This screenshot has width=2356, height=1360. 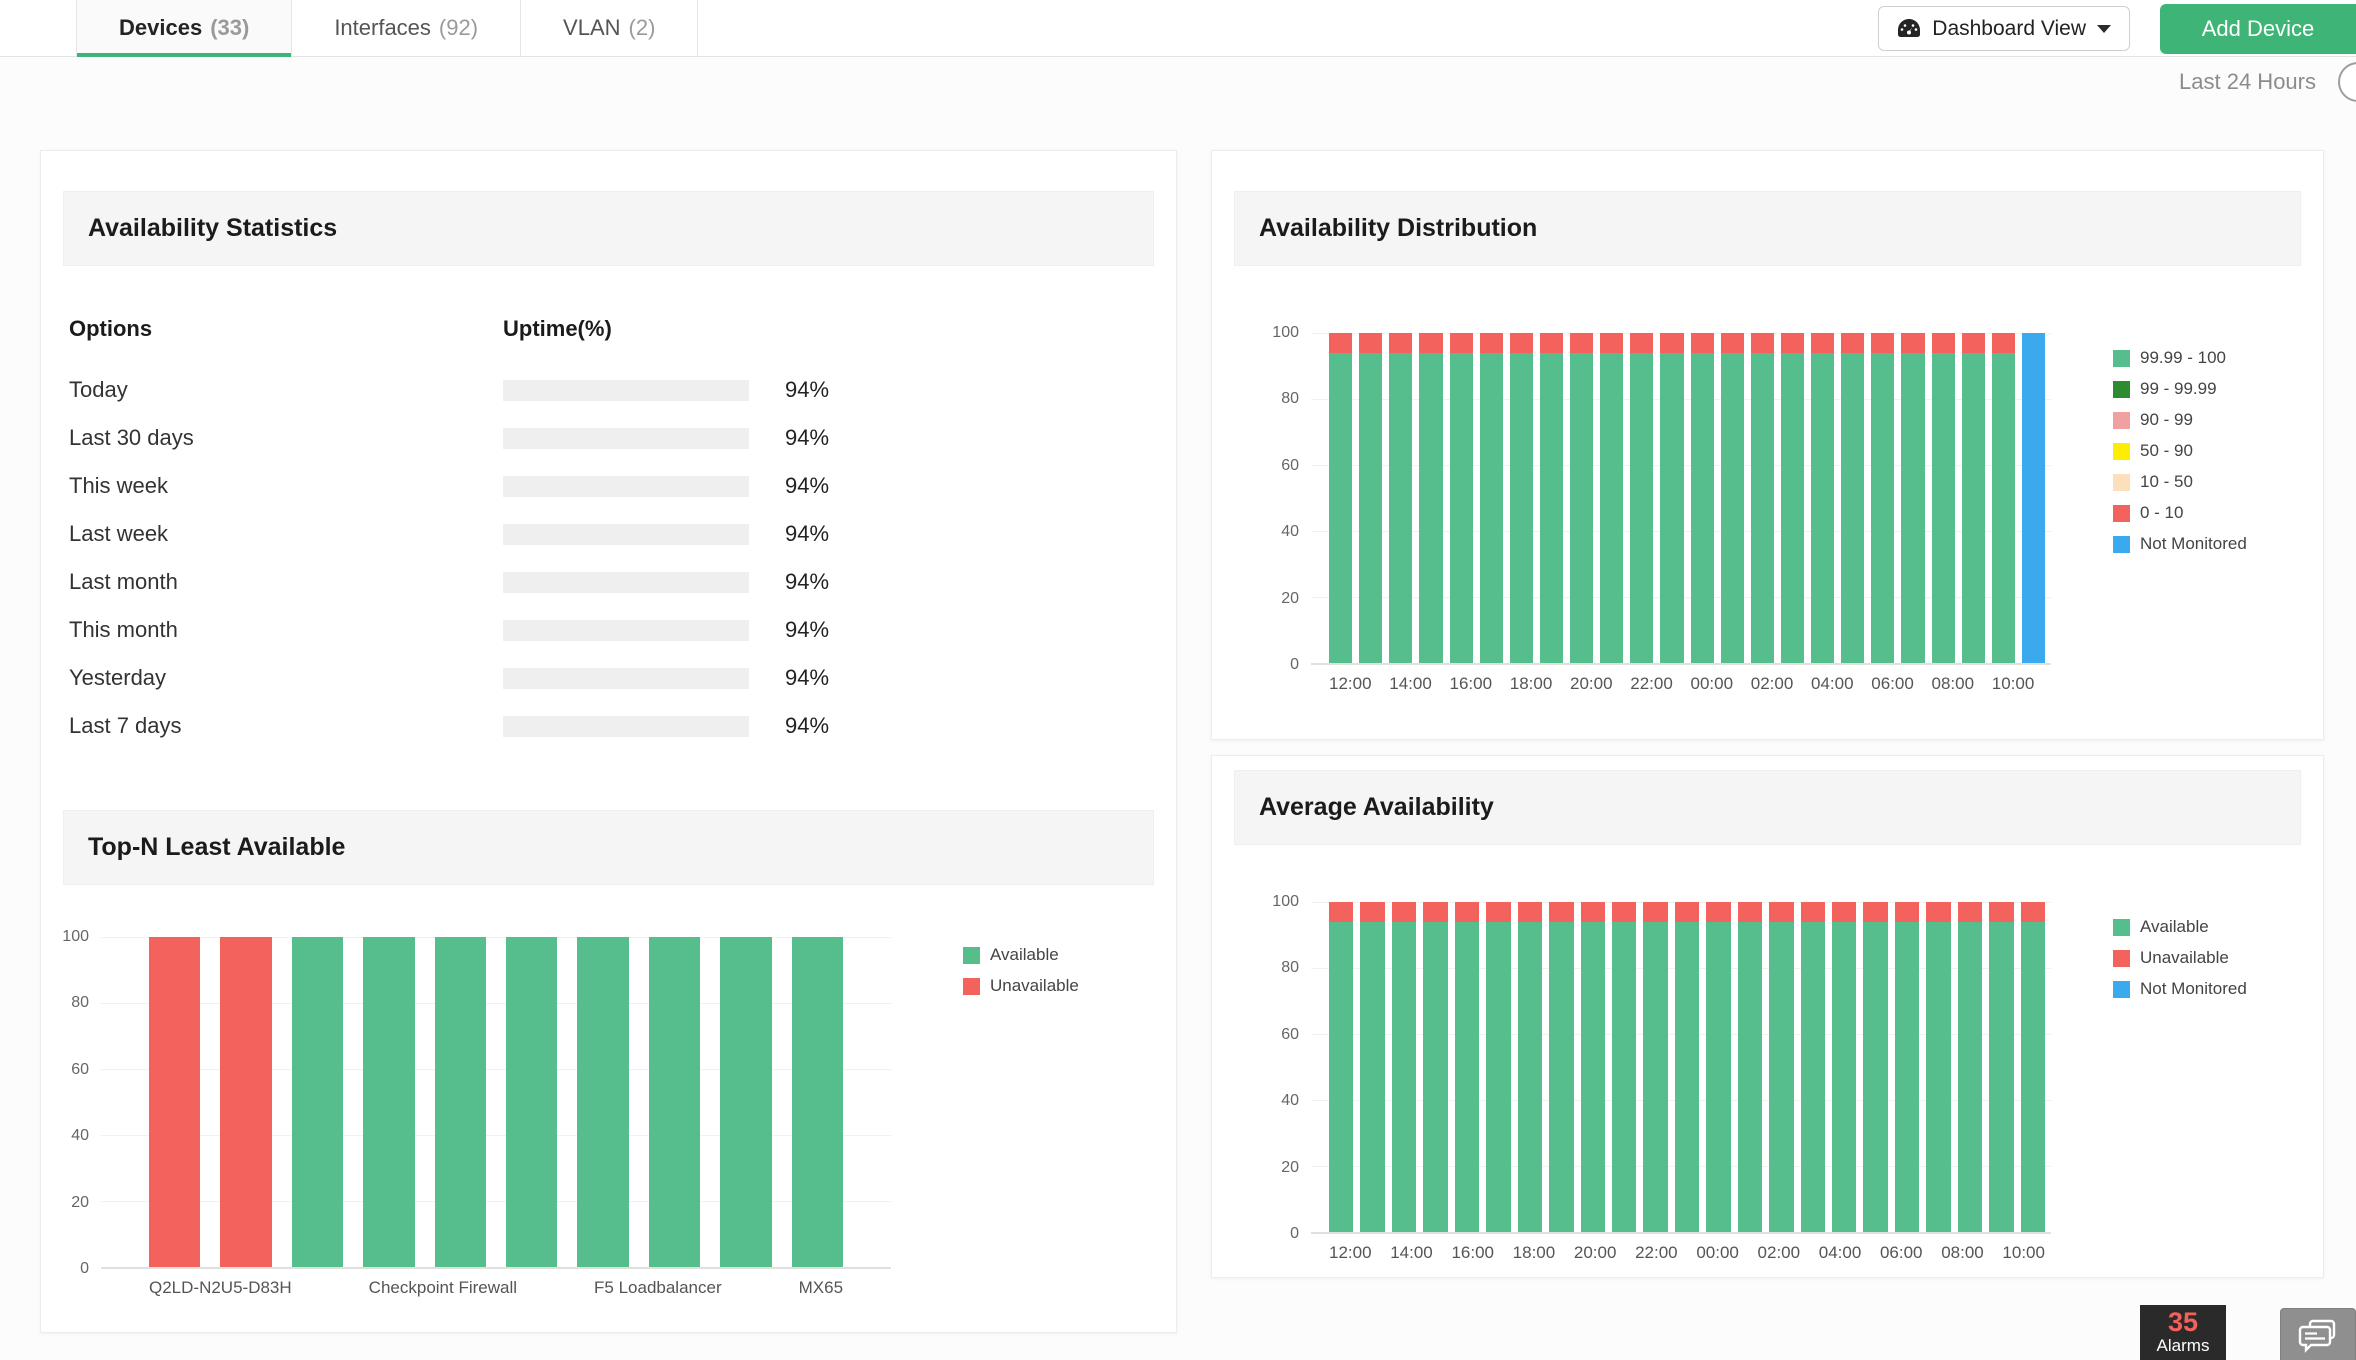 I want to click on legend-item: 99 - 99.99, so click(x=2180, y=389).